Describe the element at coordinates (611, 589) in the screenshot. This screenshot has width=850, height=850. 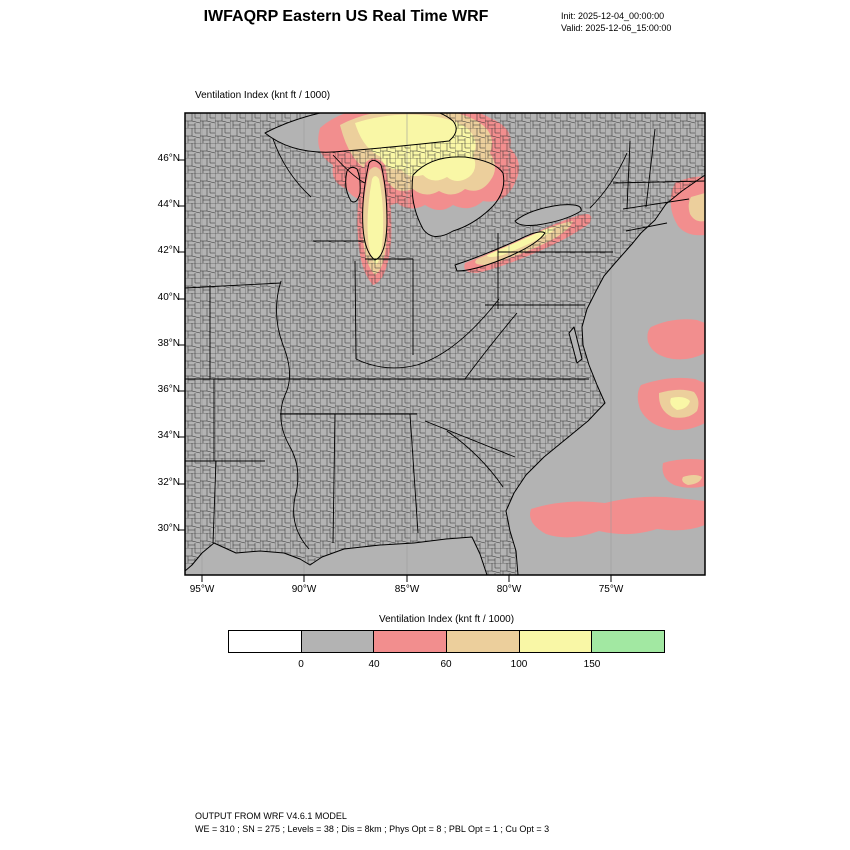
I see `lon-tick-label: 75°W` at that location.